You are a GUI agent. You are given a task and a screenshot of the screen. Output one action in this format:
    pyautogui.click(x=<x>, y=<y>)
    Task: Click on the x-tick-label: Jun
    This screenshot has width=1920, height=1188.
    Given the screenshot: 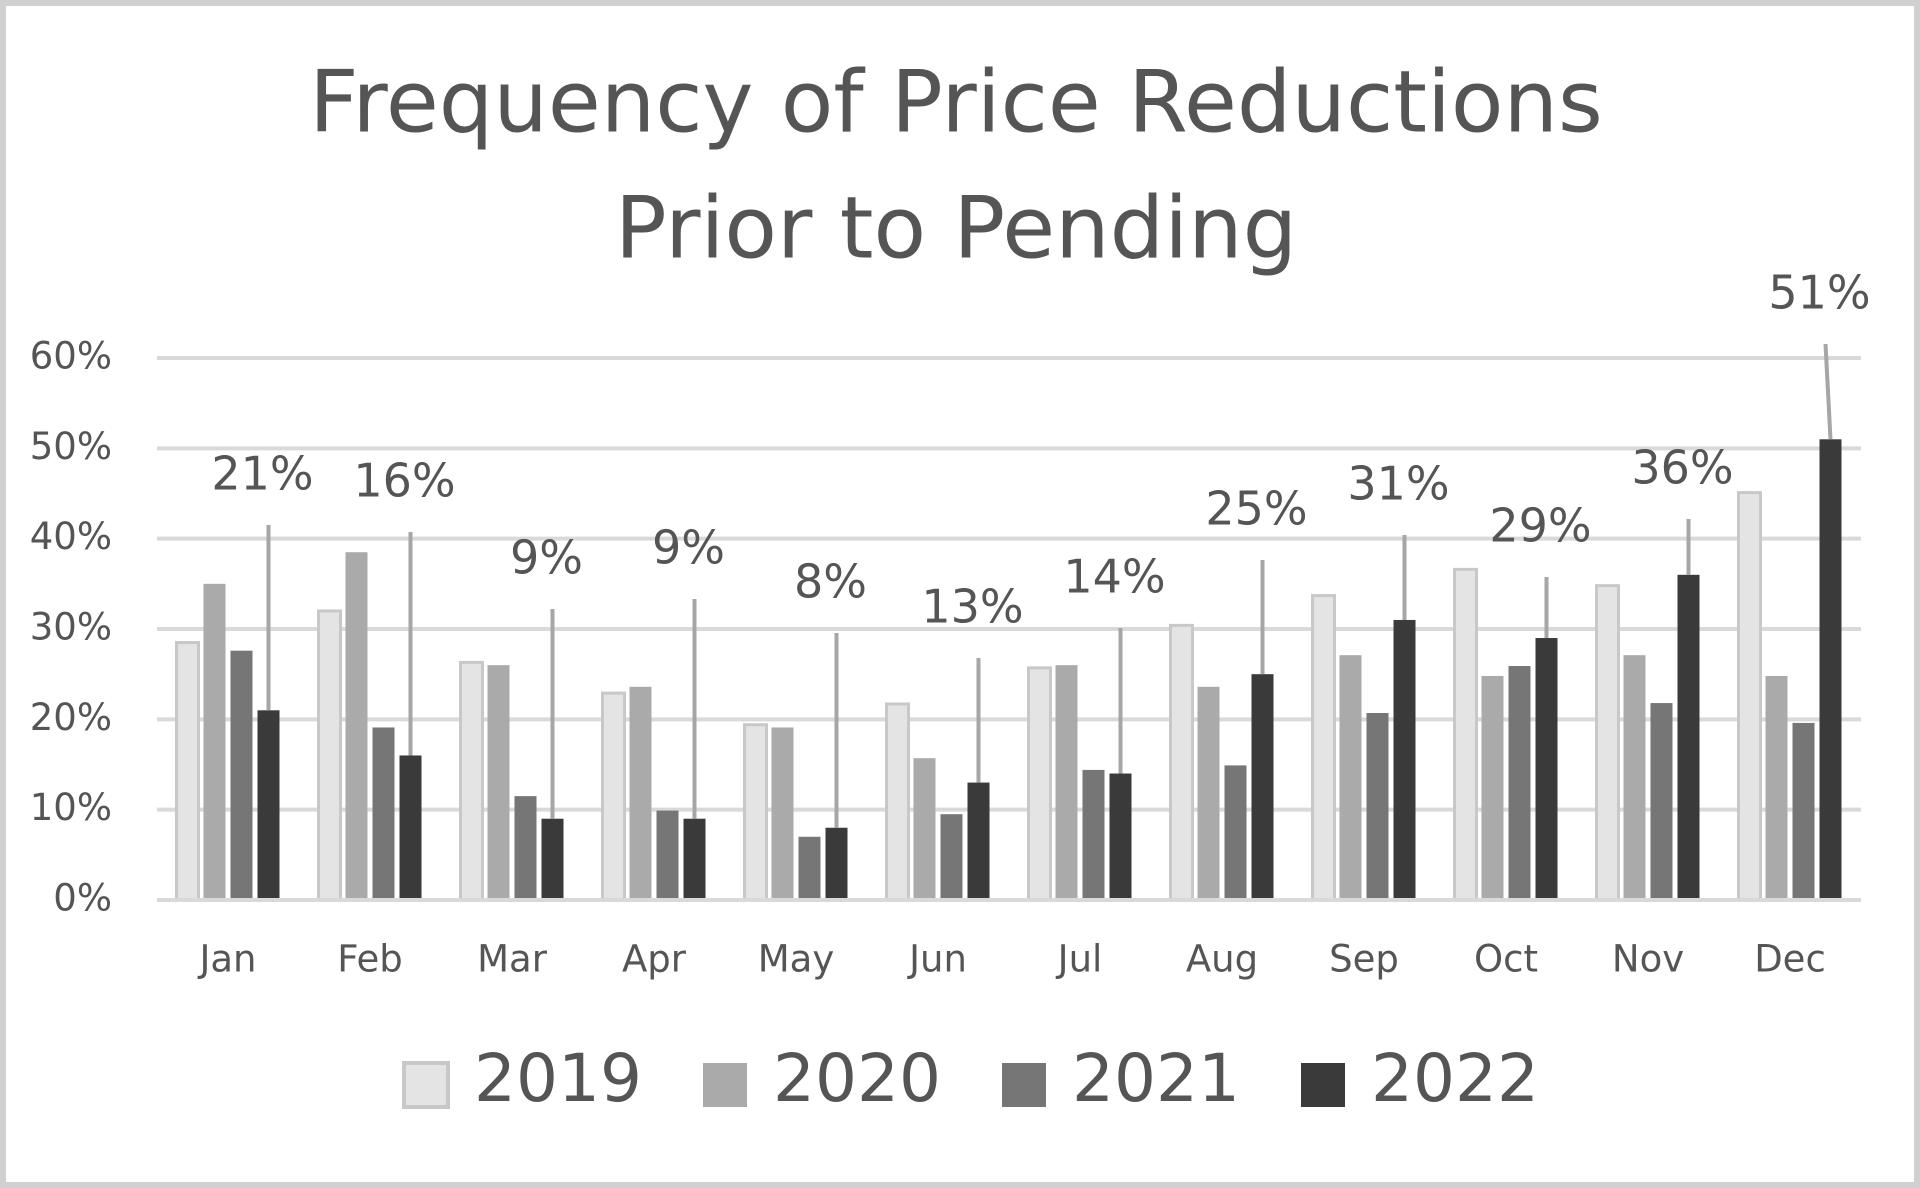 What is the action you would take?
    pyautogui.click(x=937, y=959)
    